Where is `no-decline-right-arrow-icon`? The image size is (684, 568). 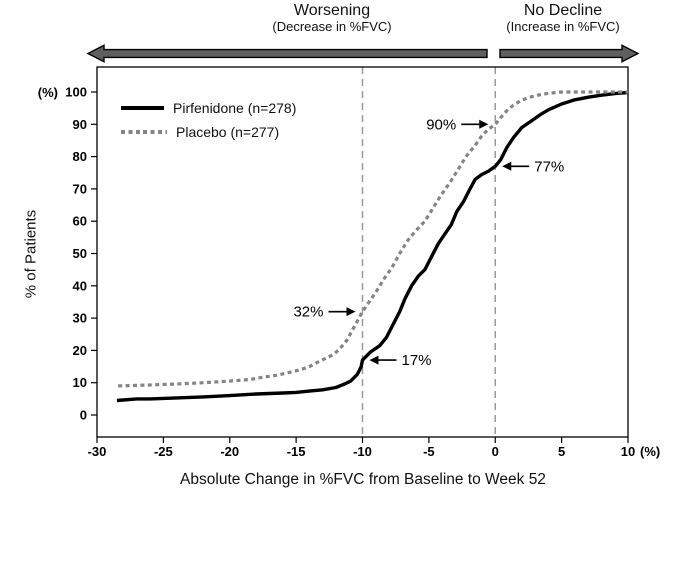 no-decline-right-arrow-icon is located at coordinates (569, 53).